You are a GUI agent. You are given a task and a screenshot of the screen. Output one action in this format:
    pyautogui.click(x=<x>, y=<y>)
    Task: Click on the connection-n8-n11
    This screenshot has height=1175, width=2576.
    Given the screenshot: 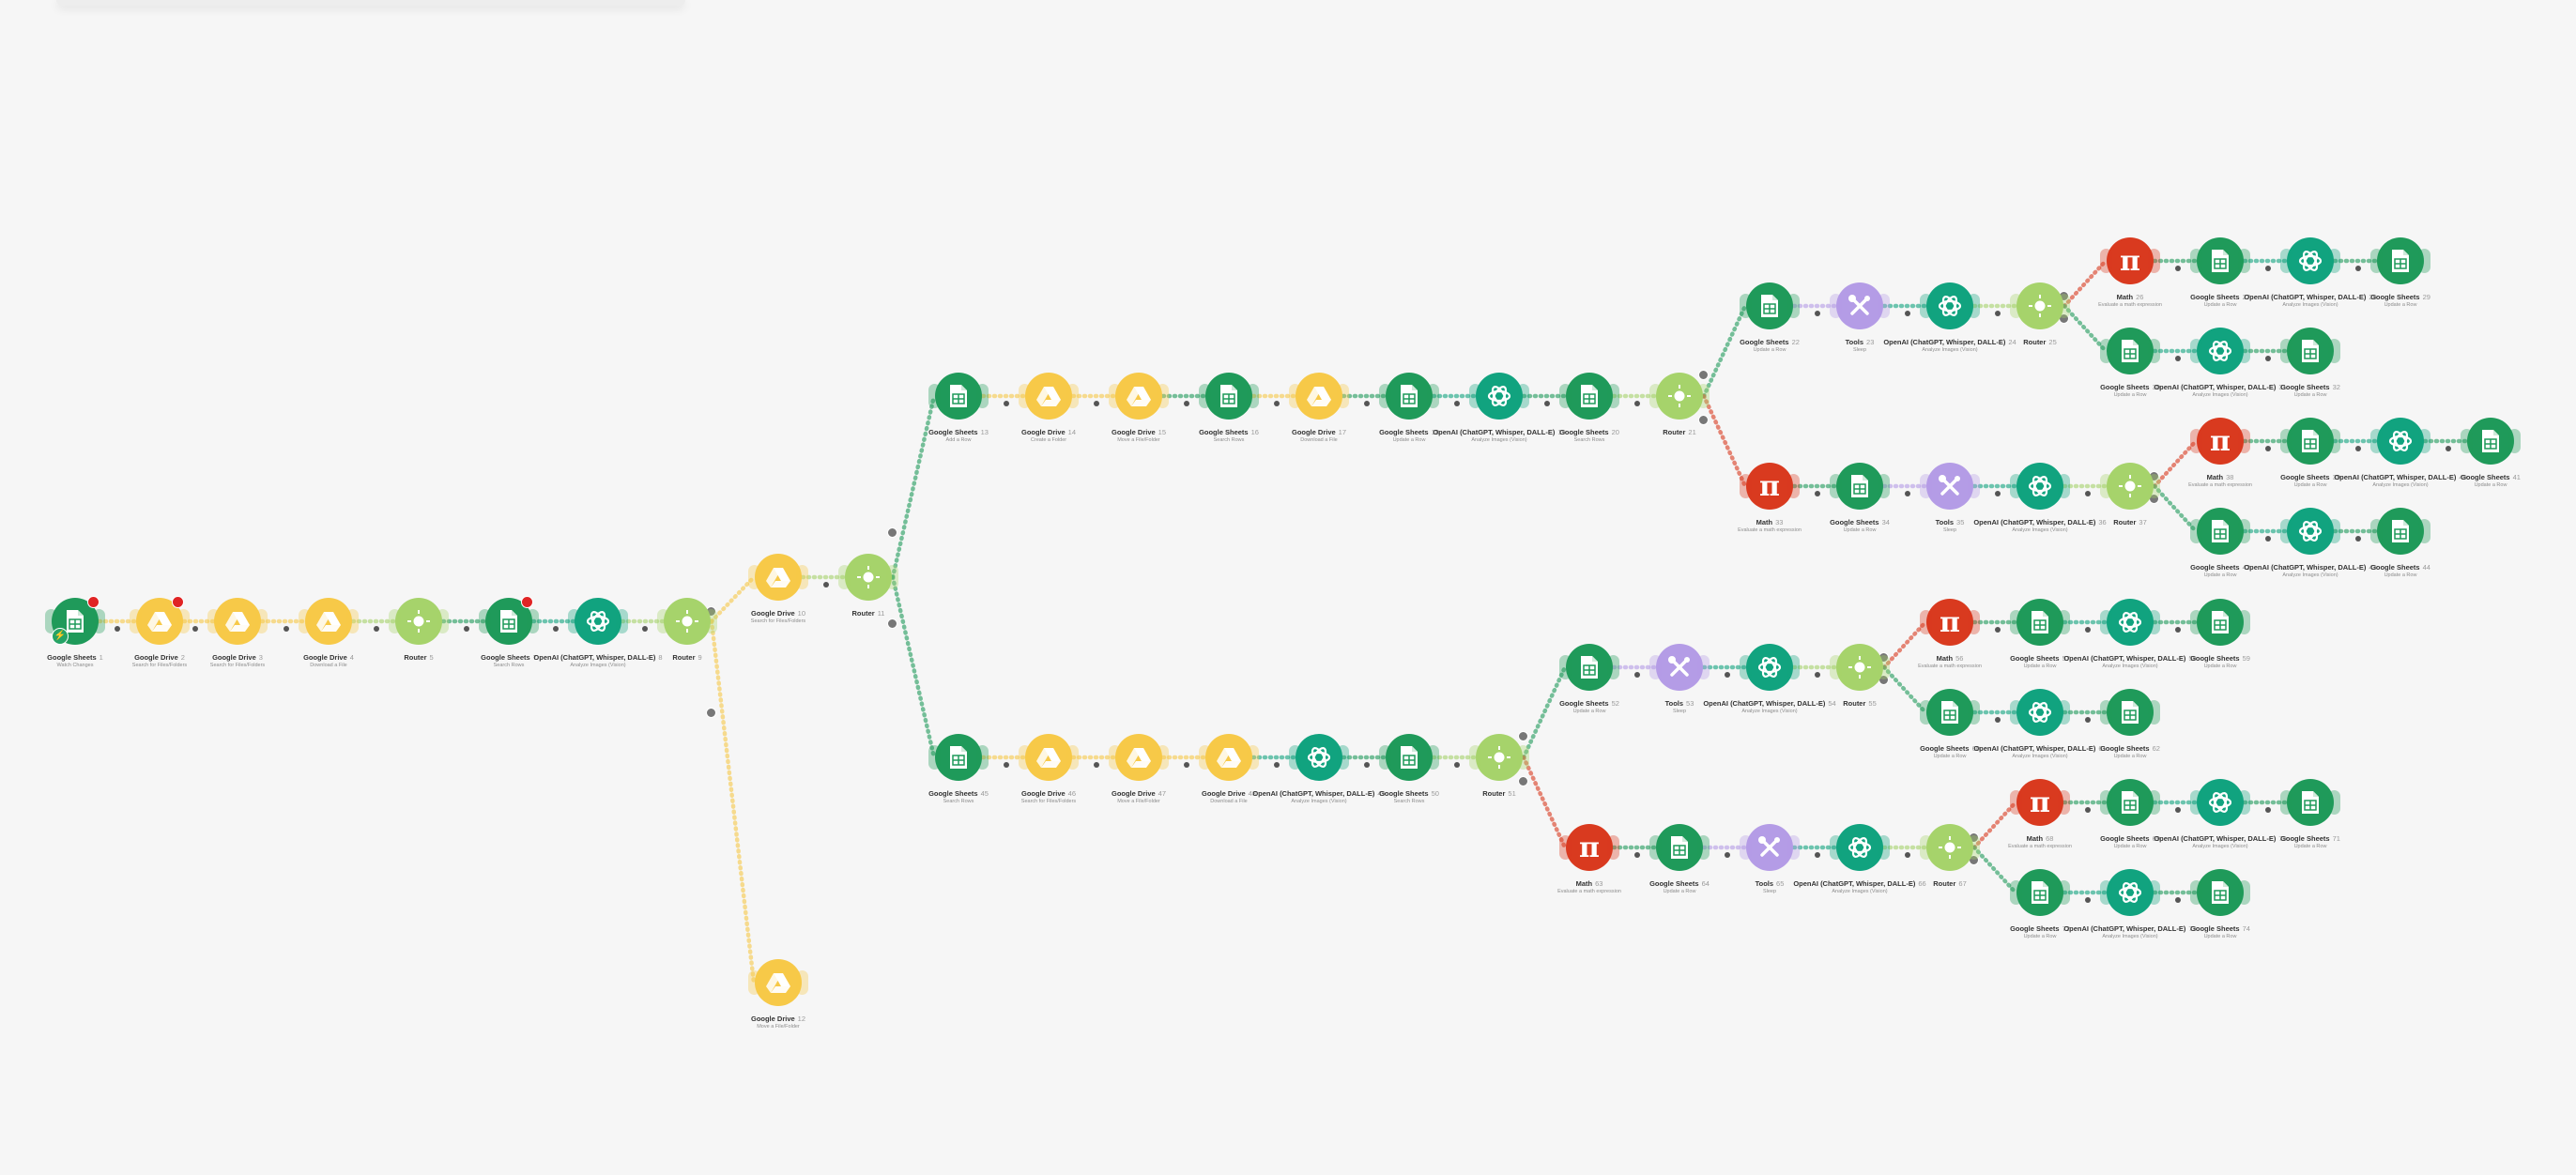 What is the action you would take?
    pyautogui.click(x=733, y=802)
    